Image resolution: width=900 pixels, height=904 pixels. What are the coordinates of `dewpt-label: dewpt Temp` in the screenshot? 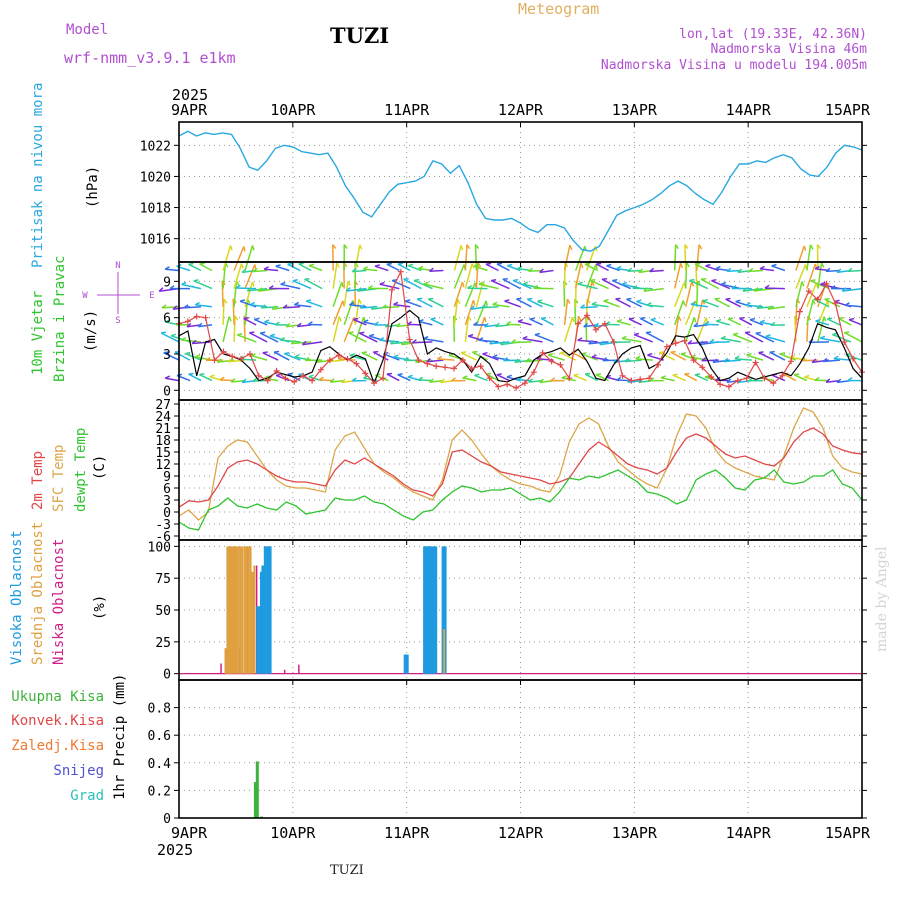 It's located at (81, 470).